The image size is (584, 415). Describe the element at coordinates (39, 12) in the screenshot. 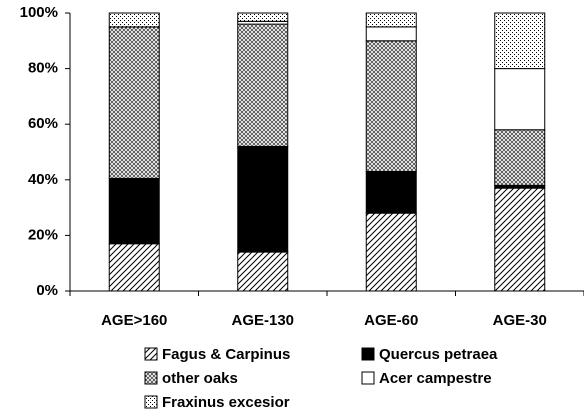

I see `y-tick-label: 100%` at that location.